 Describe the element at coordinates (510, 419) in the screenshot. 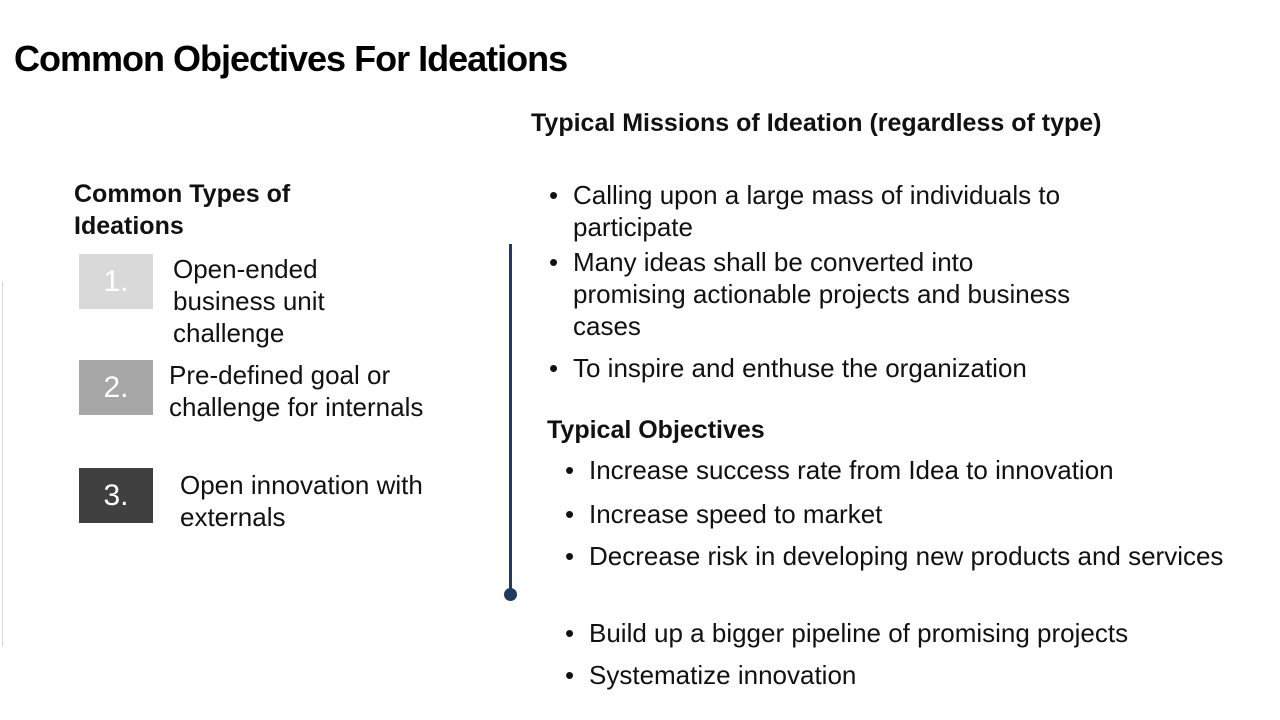

I see `vertical-divider` at that location.